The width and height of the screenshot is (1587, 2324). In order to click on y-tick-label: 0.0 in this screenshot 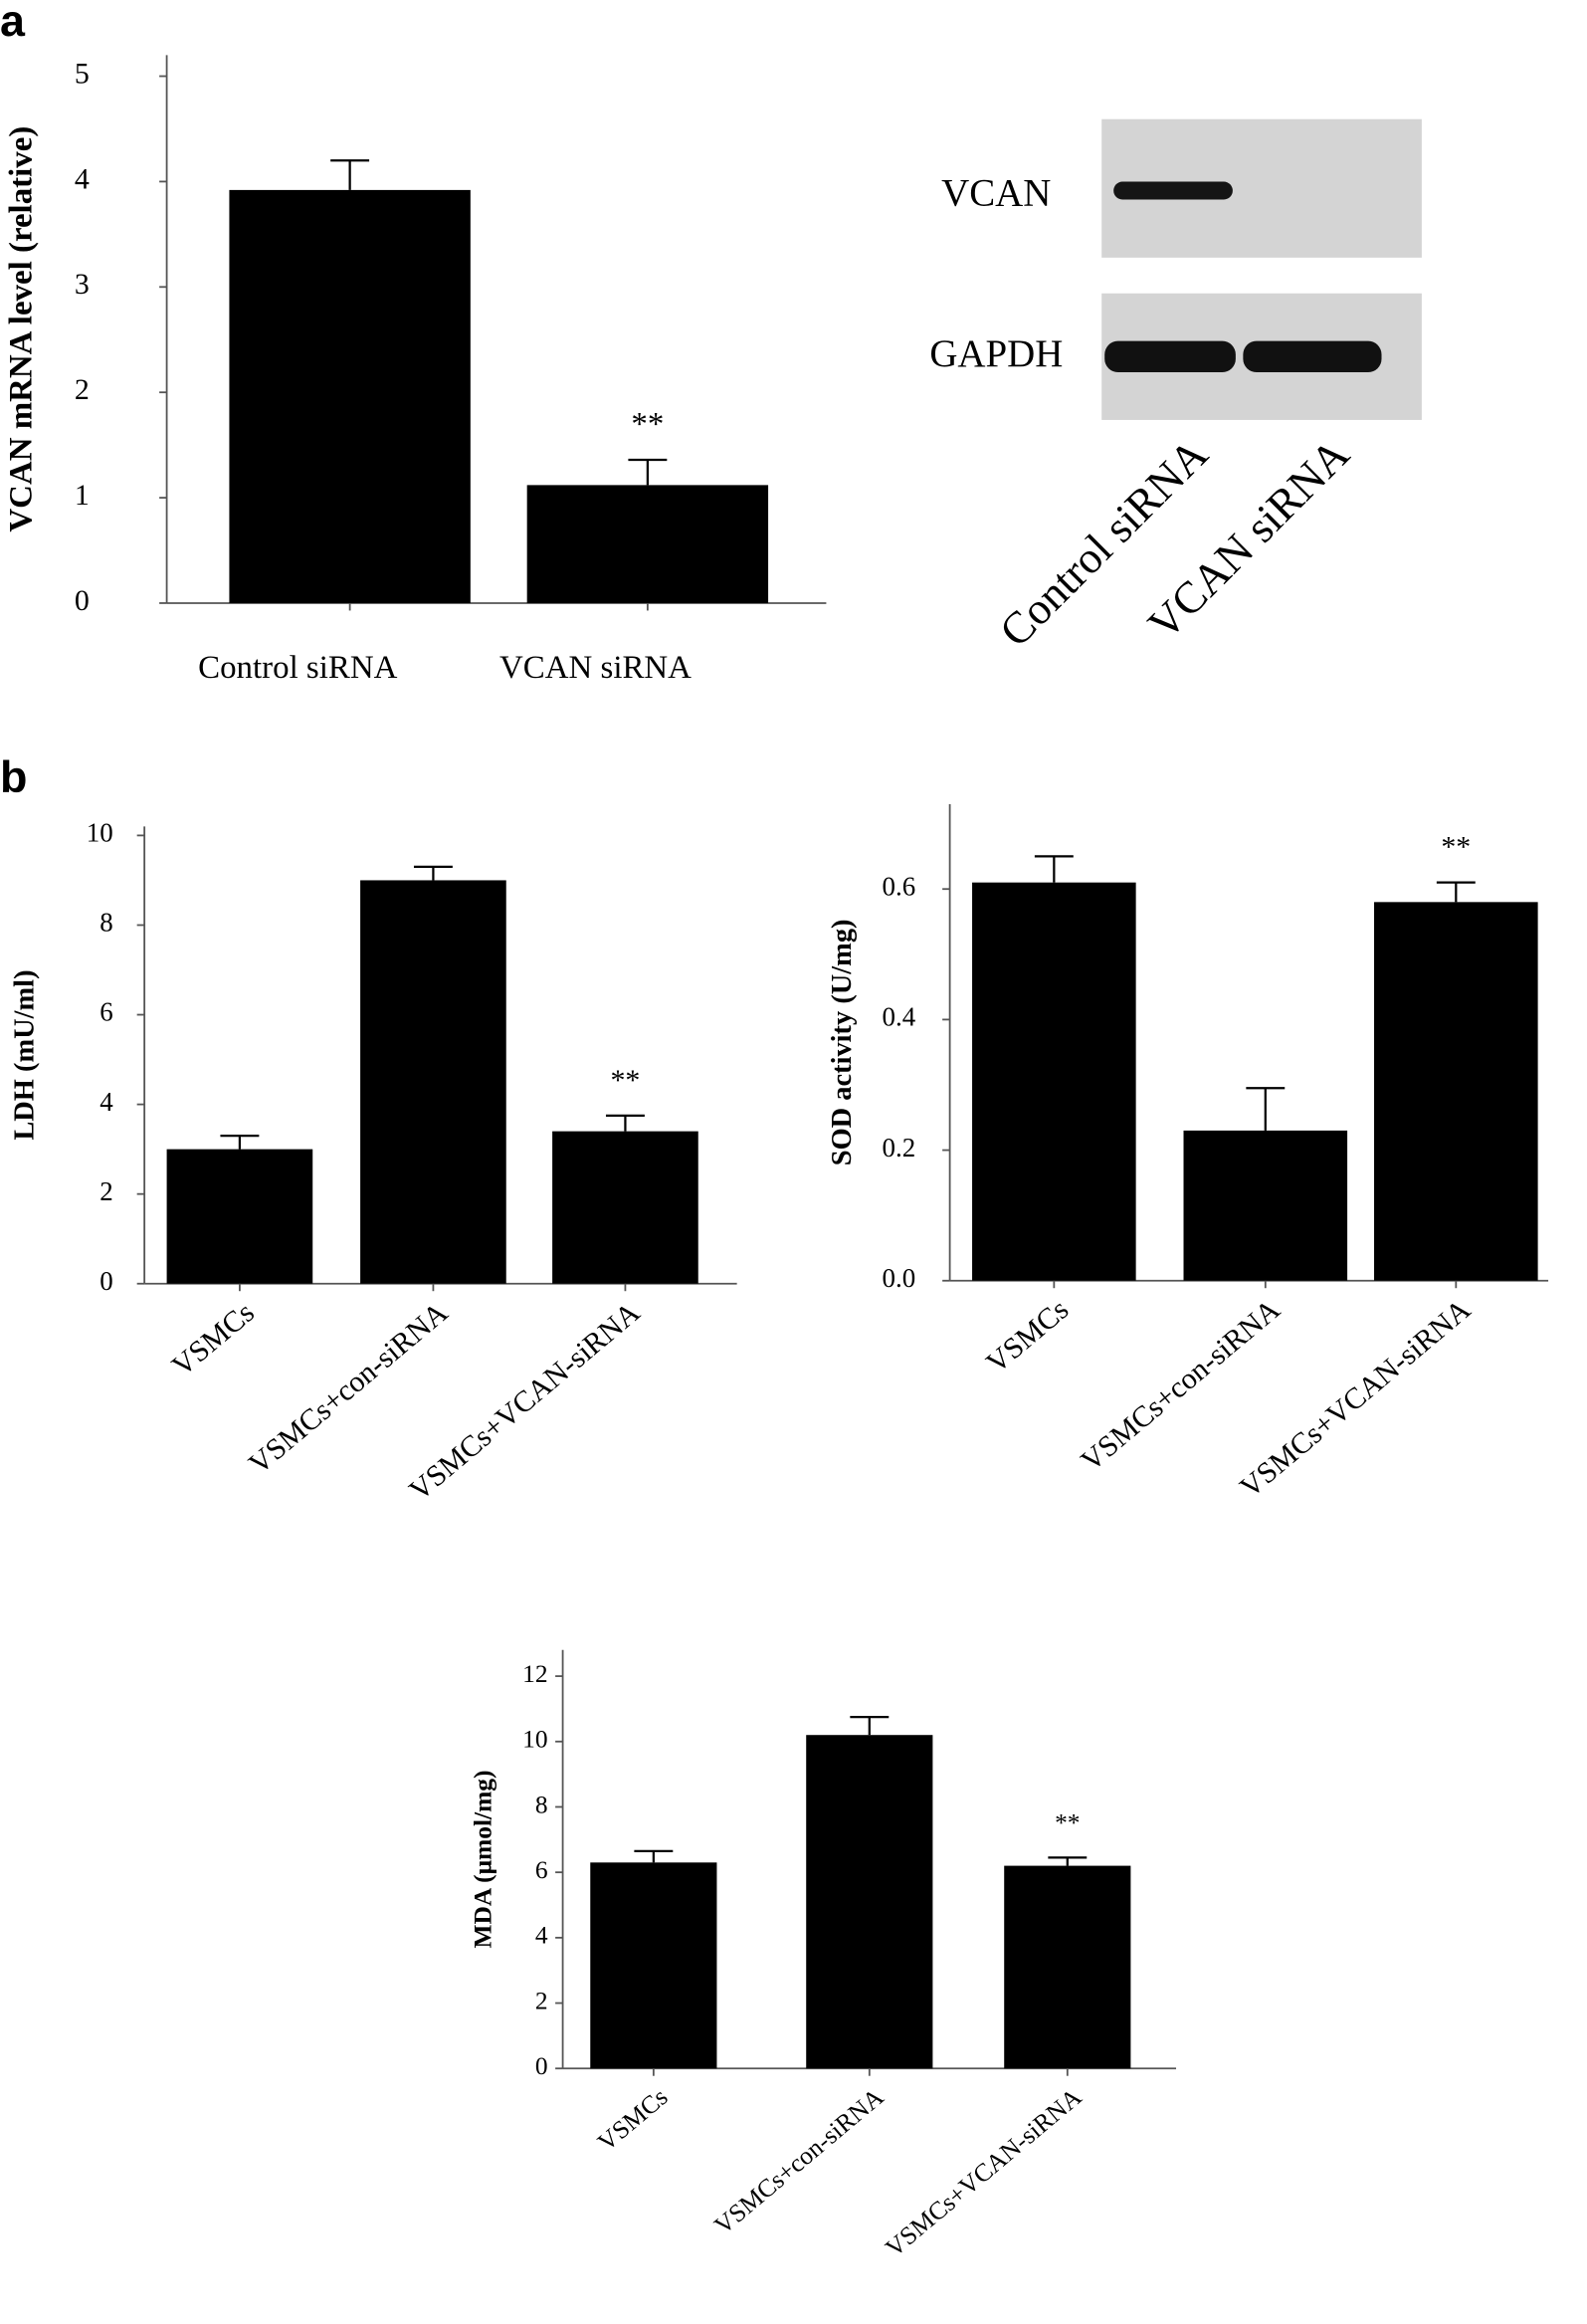, I will do `click(899, 1278)`.